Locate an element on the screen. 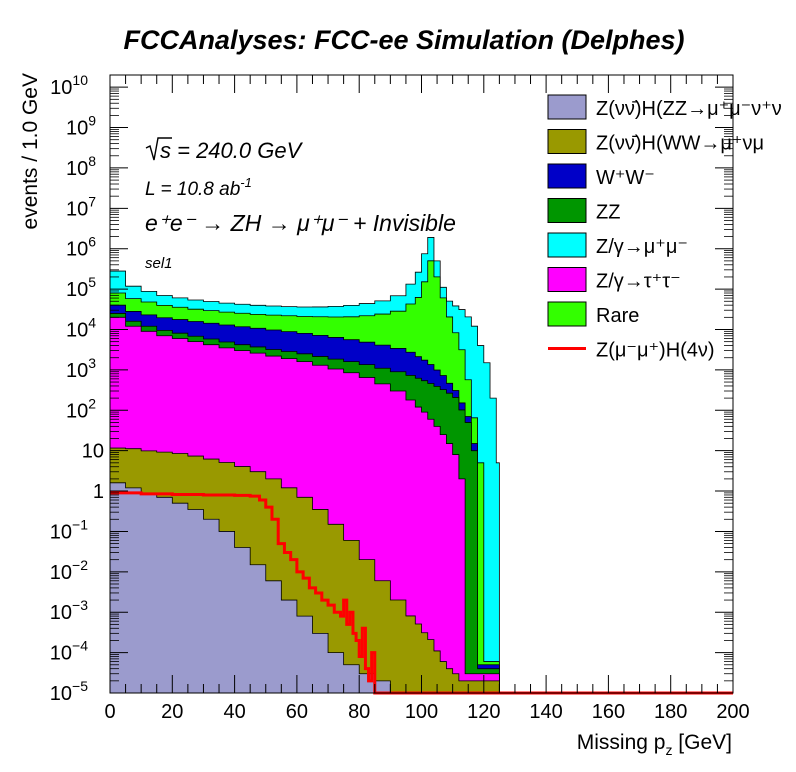 The width and height of the screenshot is (796, 772). annotation-sqrt-s: s = 240.0 GeV is located at coordinates (224, 150).